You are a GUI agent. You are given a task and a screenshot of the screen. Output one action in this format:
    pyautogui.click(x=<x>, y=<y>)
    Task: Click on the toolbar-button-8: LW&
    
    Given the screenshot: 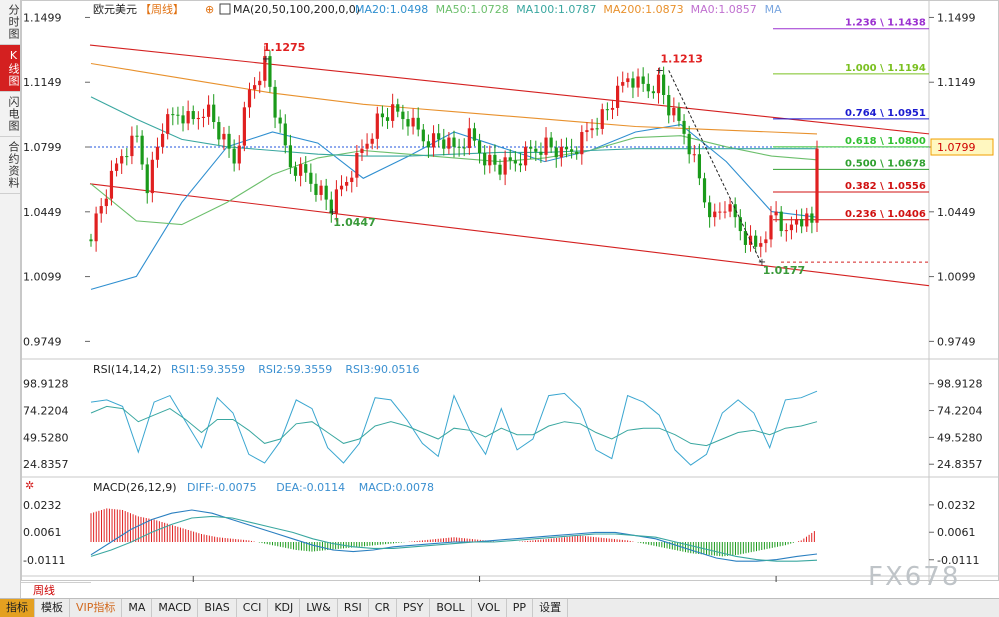 What is the action you would take?
    pyautogui.click(x=319, y=608)
    